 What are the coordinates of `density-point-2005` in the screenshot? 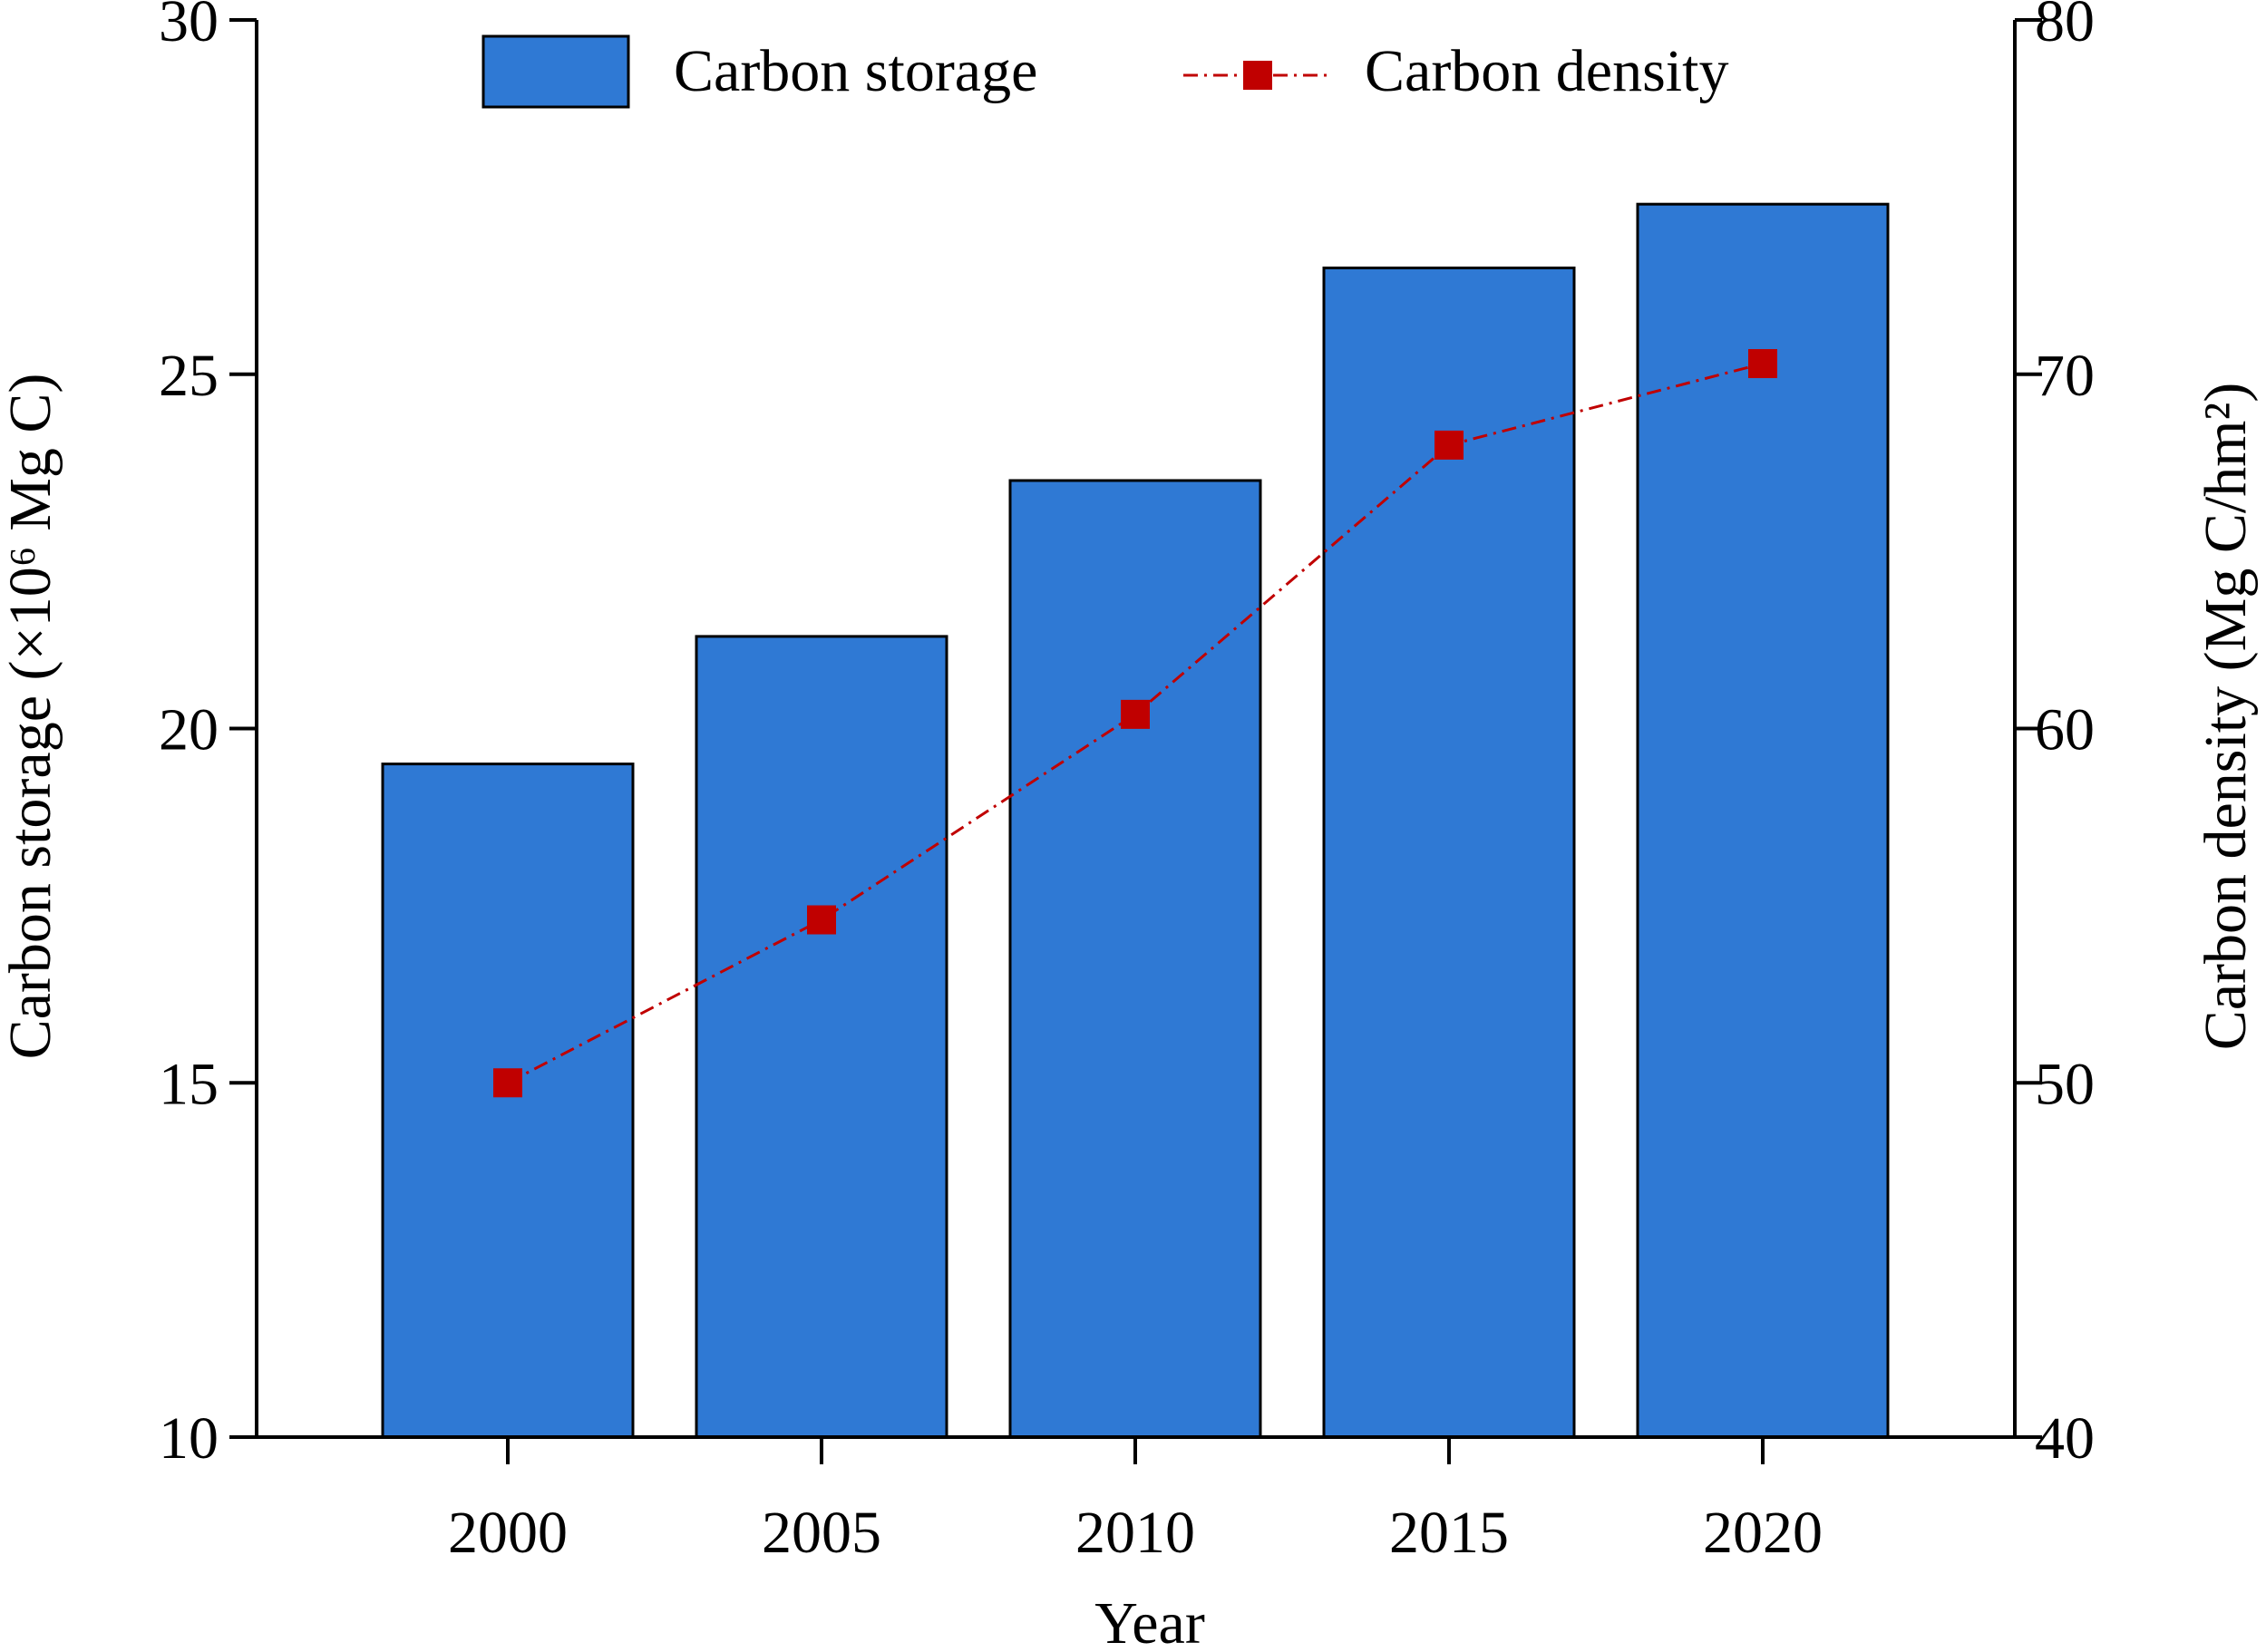 It's located at (822, 920).